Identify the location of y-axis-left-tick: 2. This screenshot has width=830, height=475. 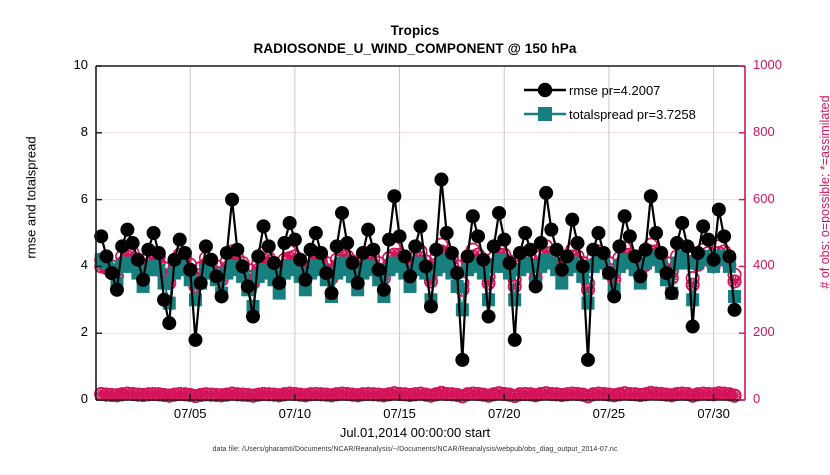
(84, 332).